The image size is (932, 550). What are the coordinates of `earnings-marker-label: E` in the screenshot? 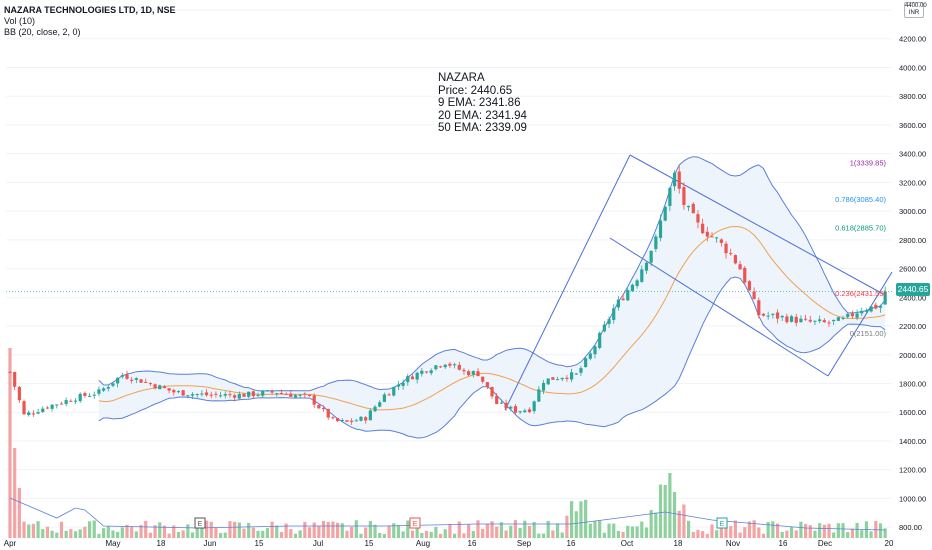 It's located at (722, 524).